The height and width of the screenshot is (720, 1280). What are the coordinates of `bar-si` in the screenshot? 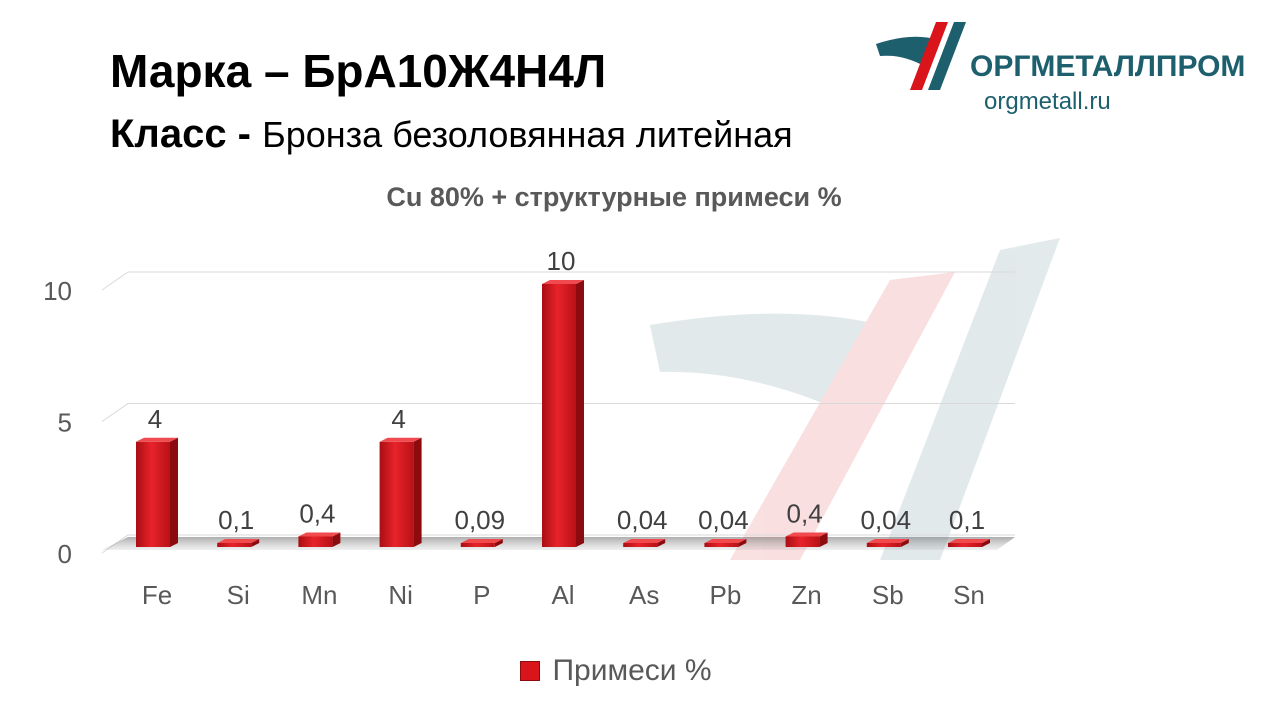 It's located at (238, 543).